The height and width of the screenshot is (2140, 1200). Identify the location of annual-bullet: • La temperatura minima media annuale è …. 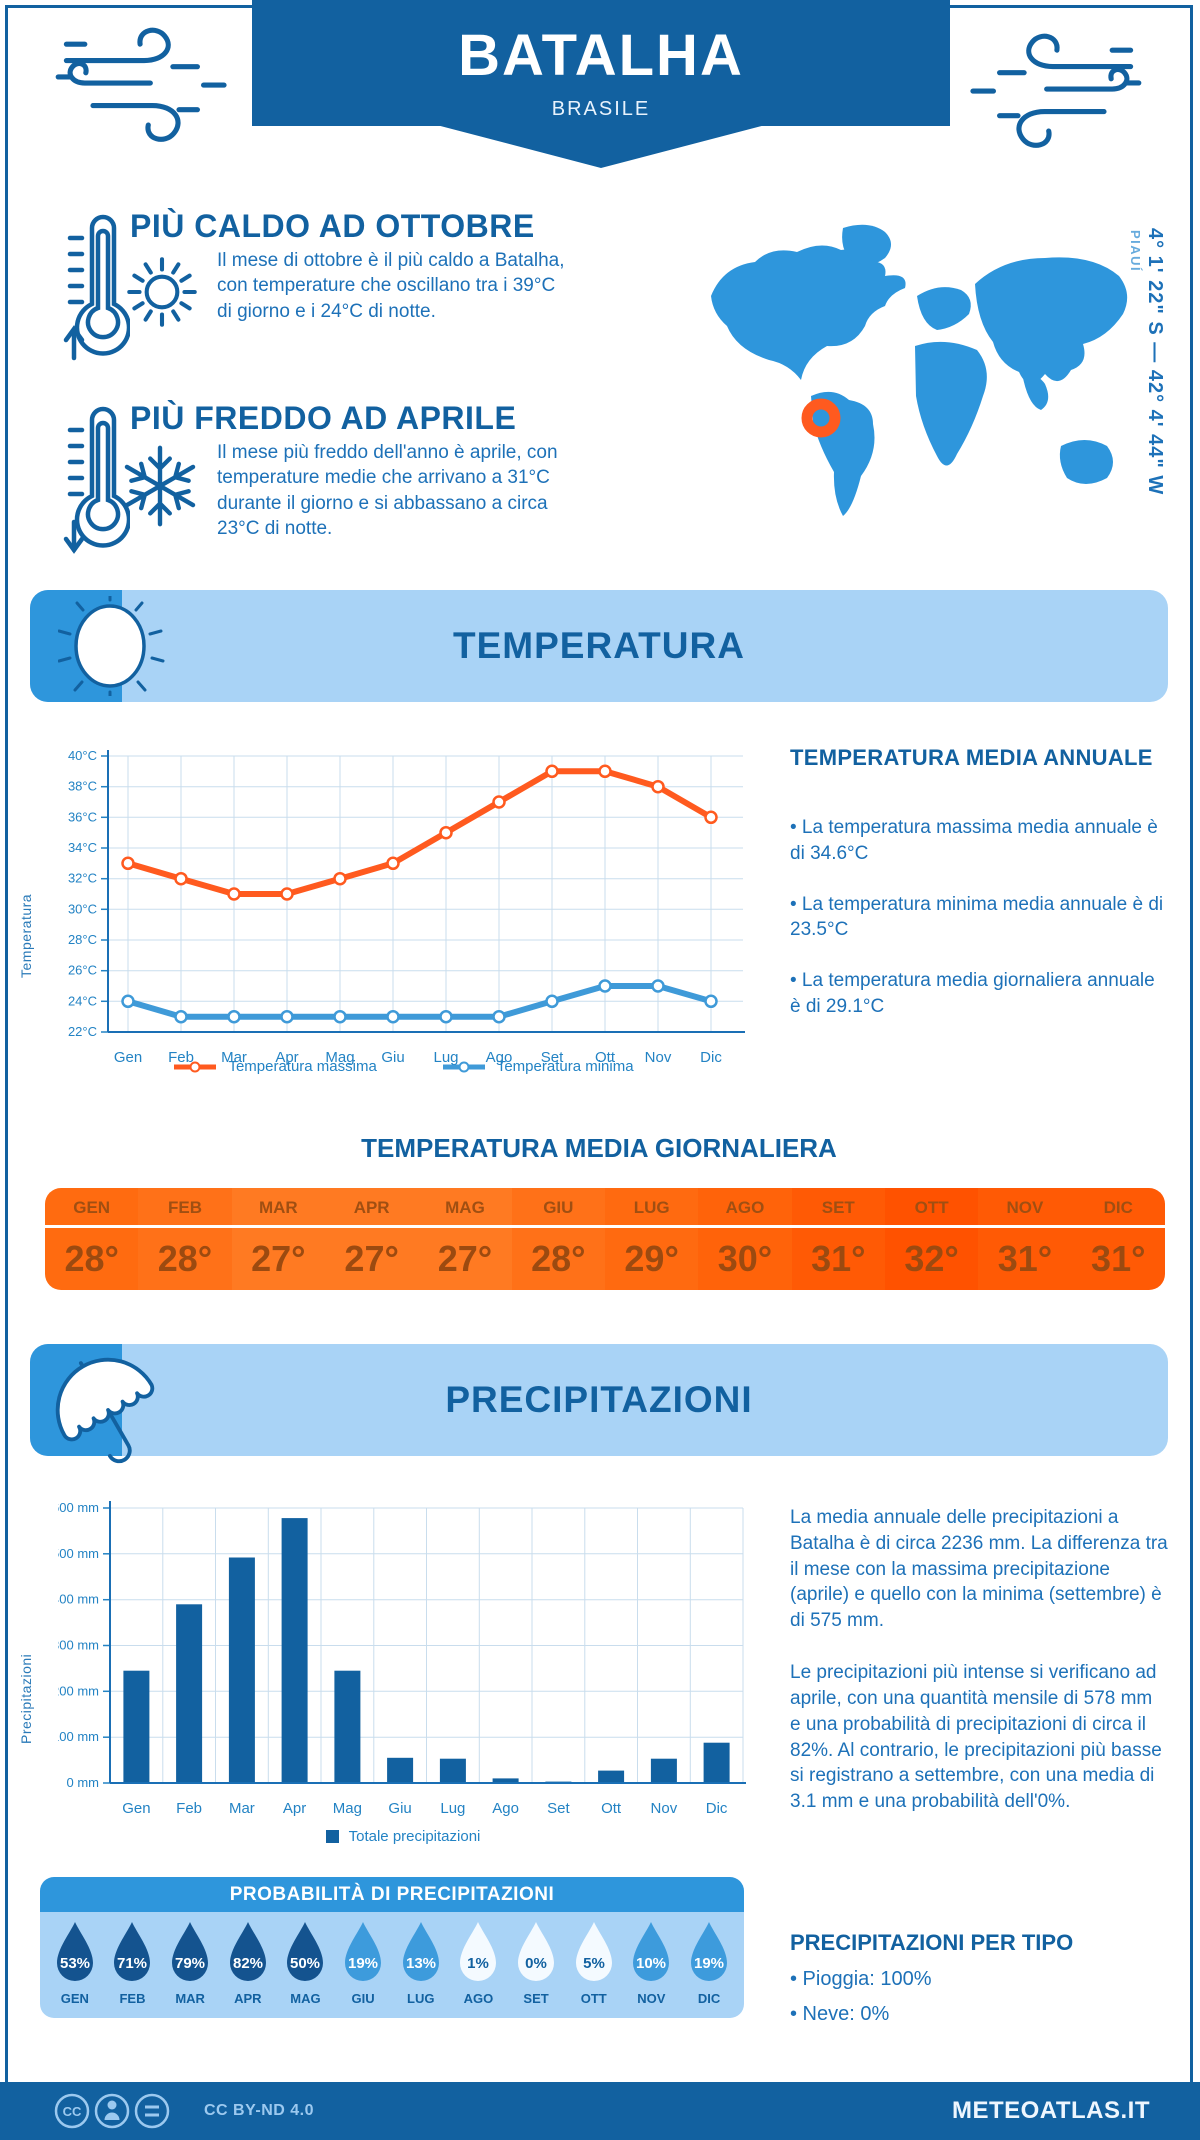
(977, 917).